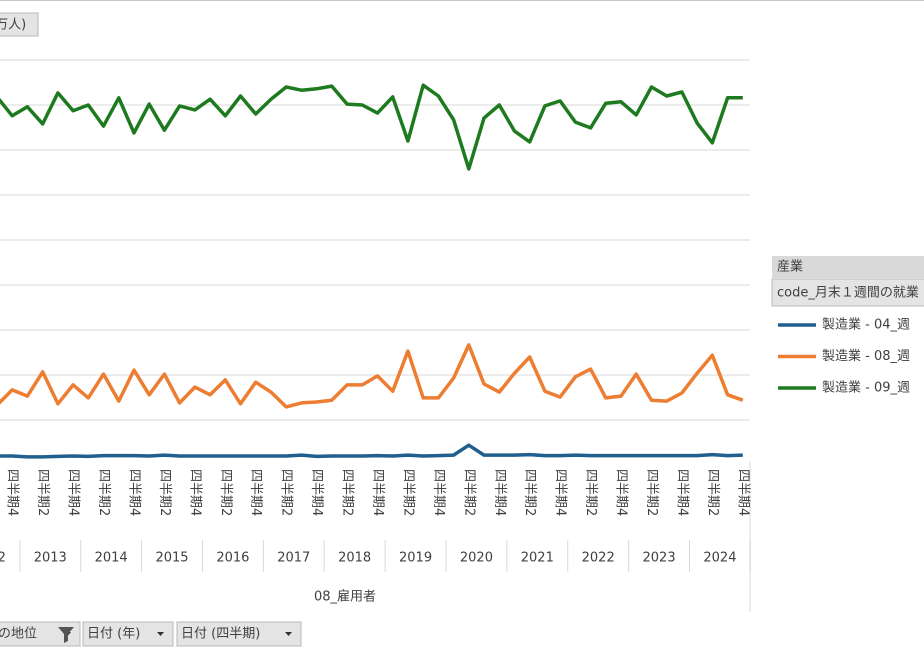 The height and width of the screenshot is (660, 924). I want to click on x-group-label: 2019, so click(415, 558).